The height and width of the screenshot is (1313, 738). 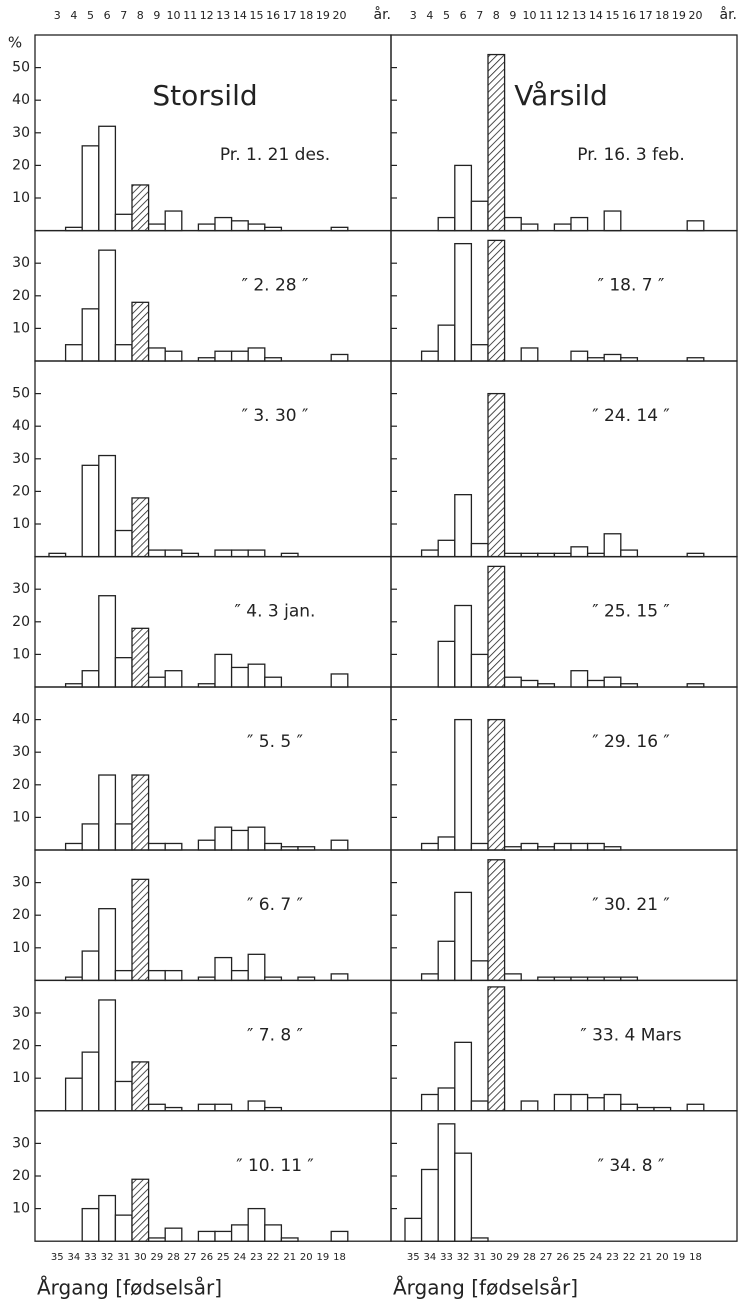 I want to click on year-class-label: 21, so click(x=289, y=1257).